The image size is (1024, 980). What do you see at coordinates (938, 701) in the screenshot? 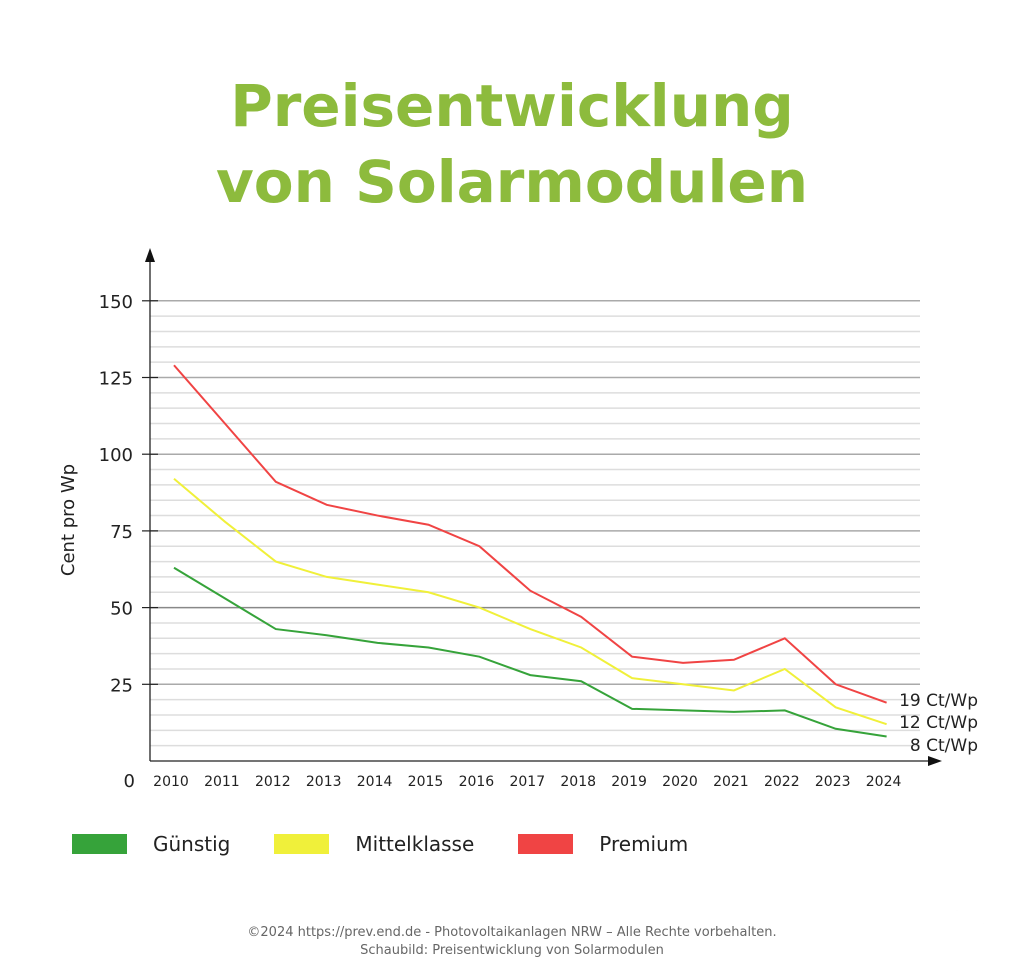
I see `end-value-label: 19 Ct/Wp` at bounding box center [938, 701].